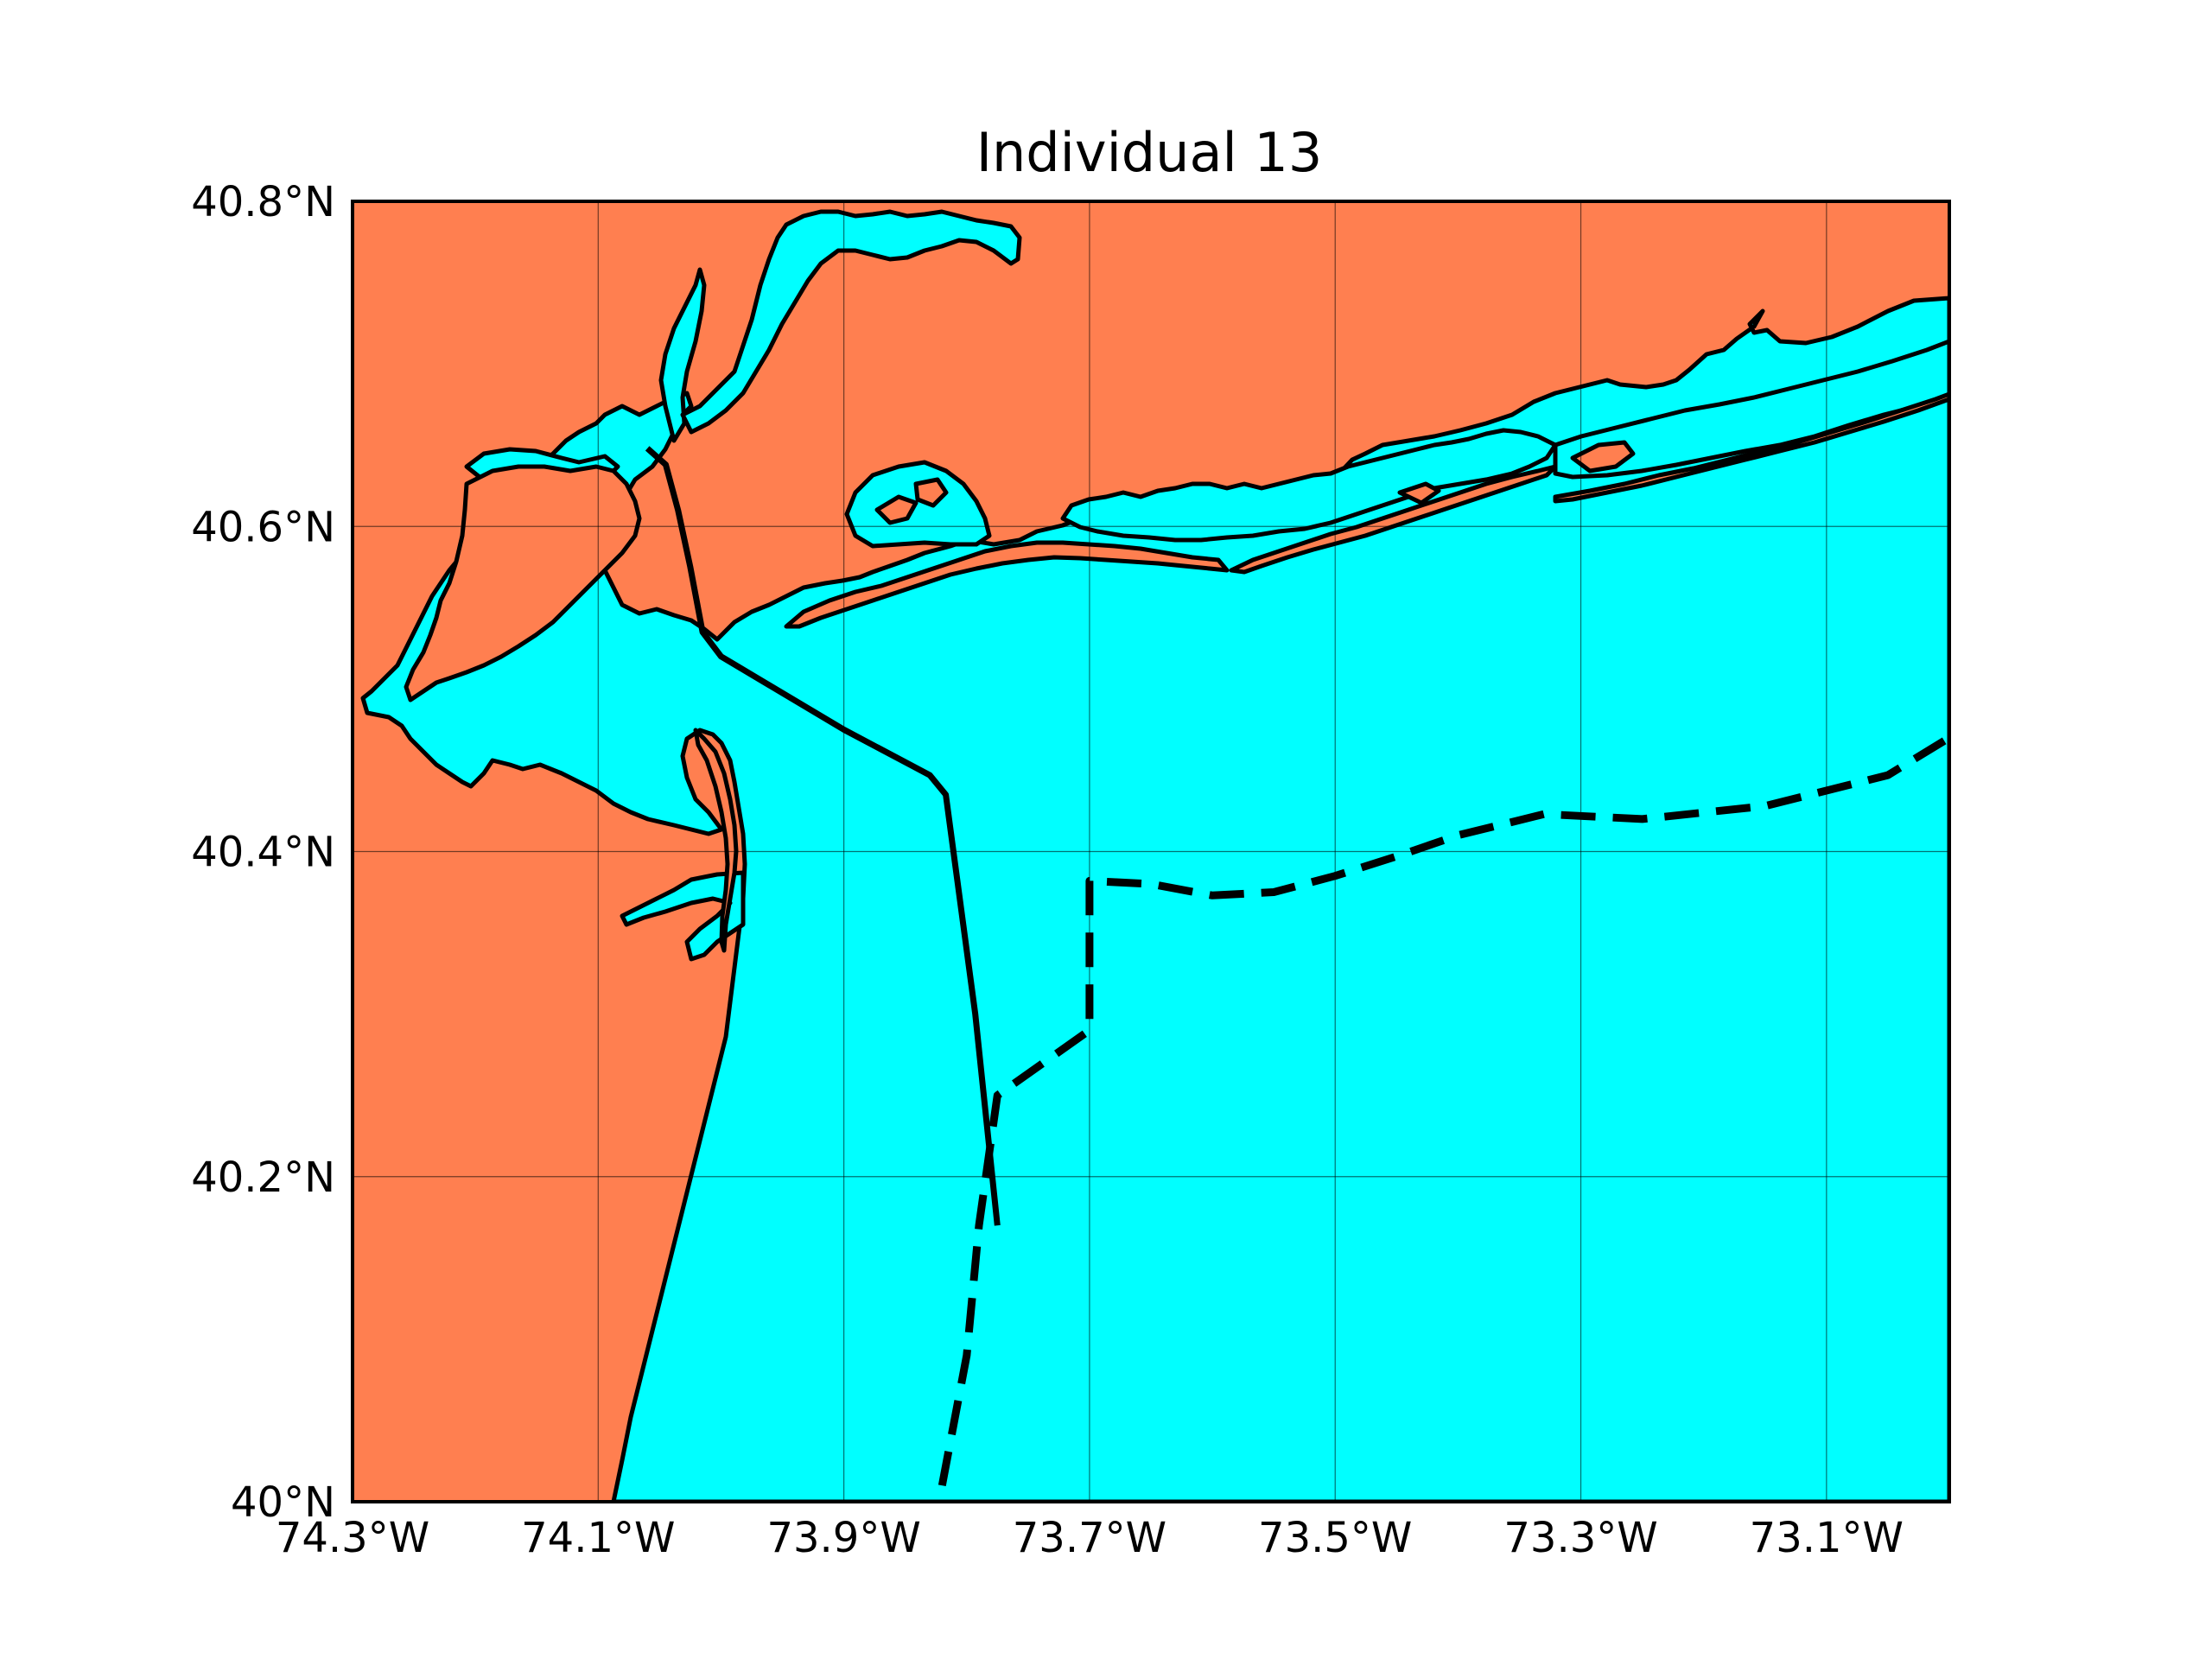 The width and height of the screenshot is (2212, 1659). Describe the element at coordinates (263, 1178) in the screenshot. I see `y-tick-label: 40.2°N` at that location.